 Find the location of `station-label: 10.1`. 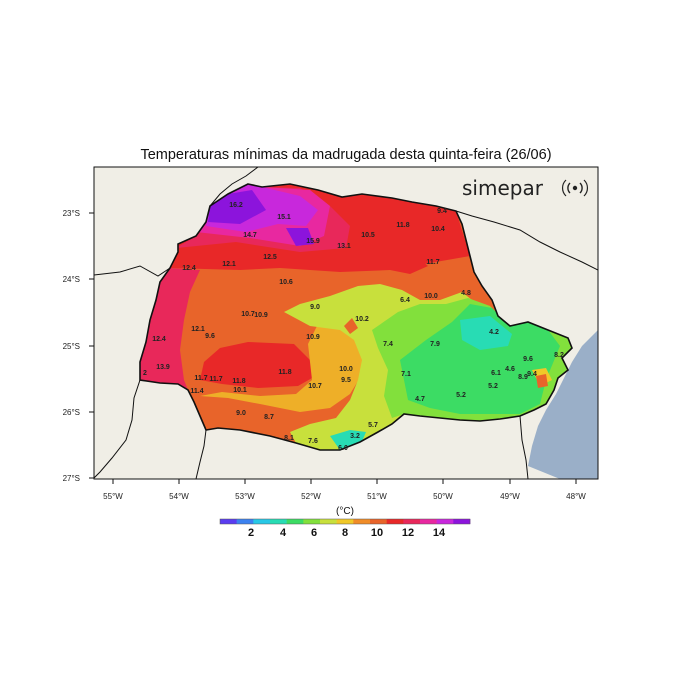

station-label: 10.1 is located at coordinates (240, 390).